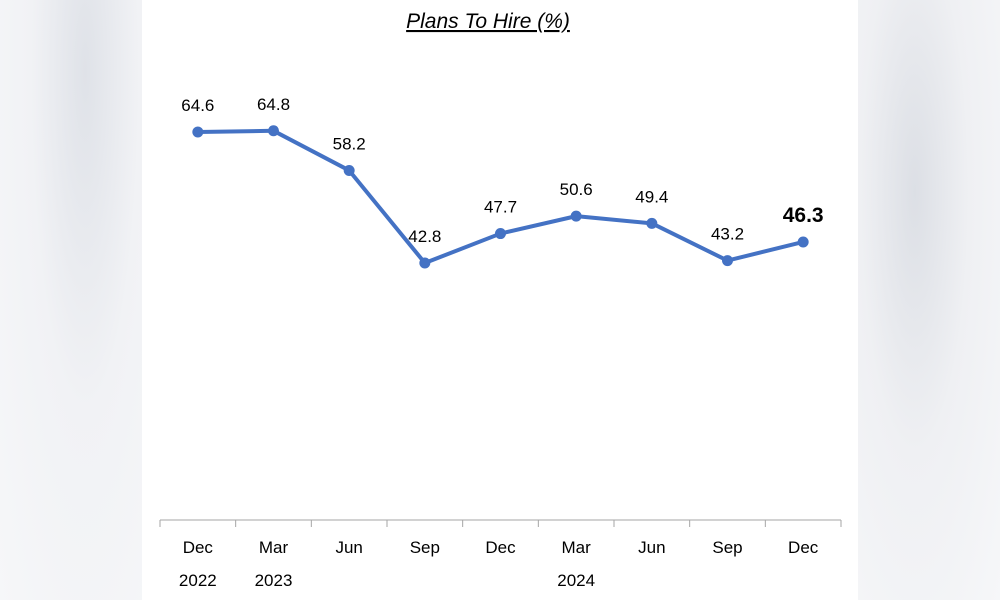 The image size is (1000, 600). What do you see at coordinates (71, 300) in the screenshot?
I see `left-background` at bounding box center [71, 300].